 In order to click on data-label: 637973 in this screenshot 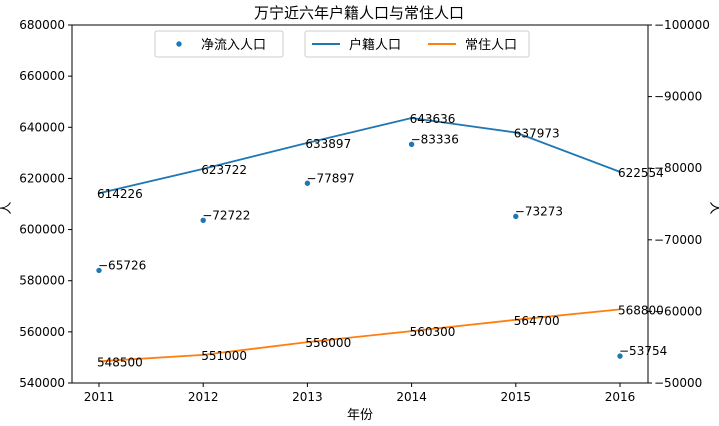, I will do `click(537, 133)`.